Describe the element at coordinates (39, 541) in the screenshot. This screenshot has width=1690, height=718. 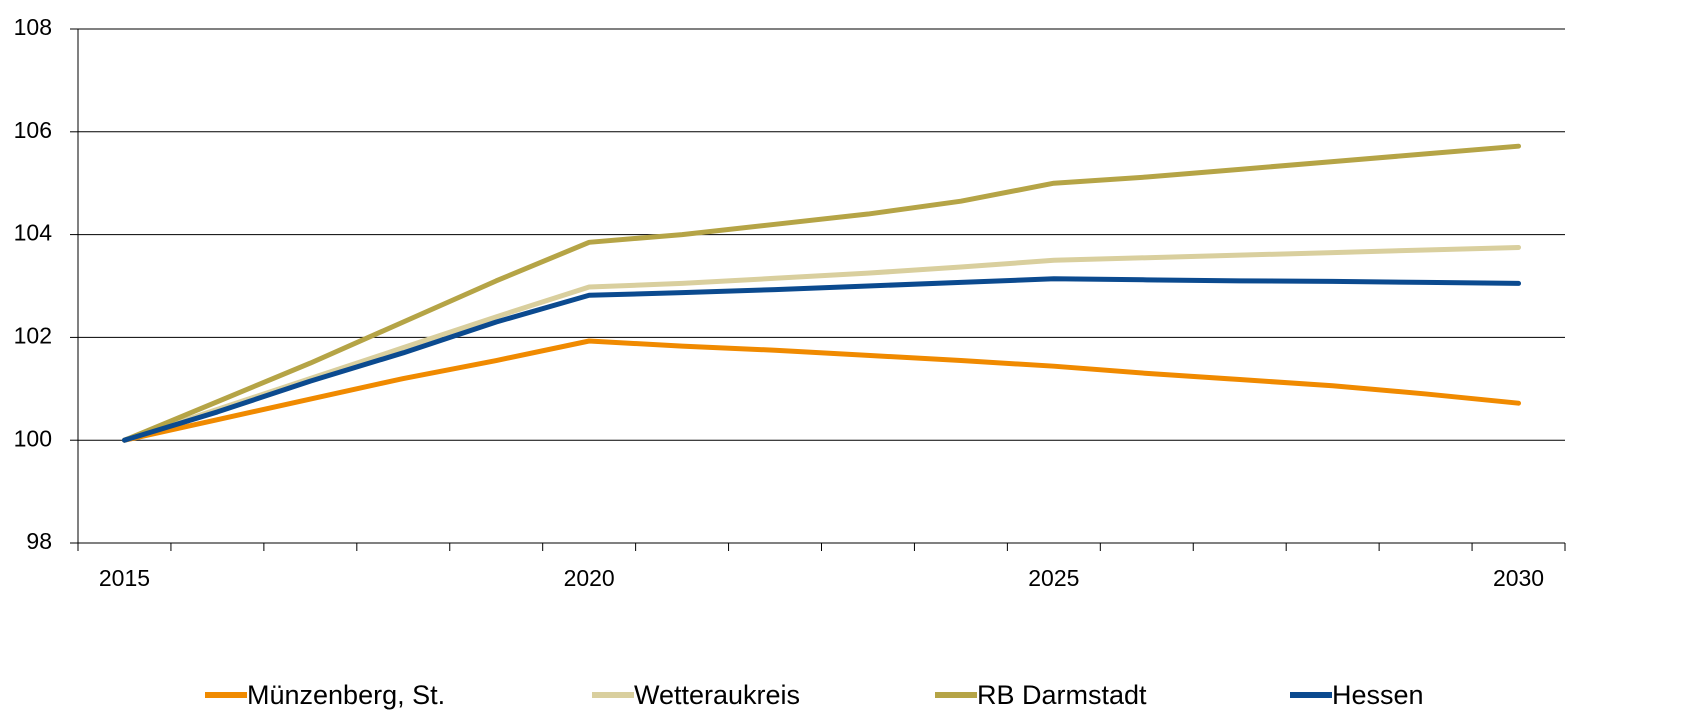
I see `y-tick-label: 98` at that location.